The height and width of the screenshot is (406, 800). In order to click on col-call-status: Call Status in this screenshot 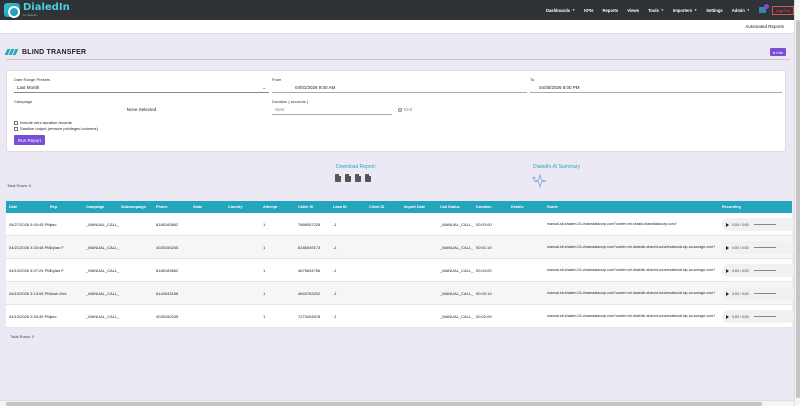, I will do `click(450, 207)`.